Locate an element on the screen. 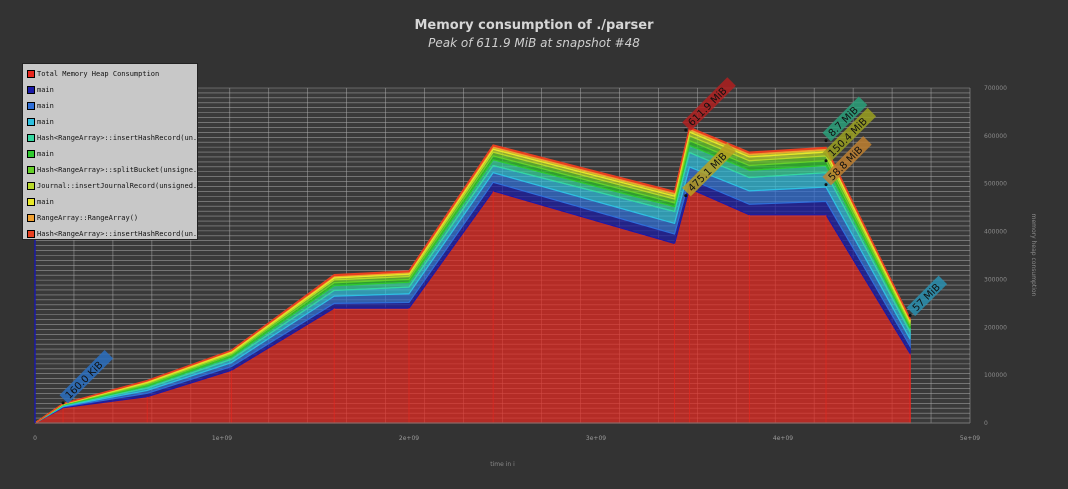  chart-subtitle: Peak of 611.9 MiB at snapshot #48 is located at coordinates (534, 43).